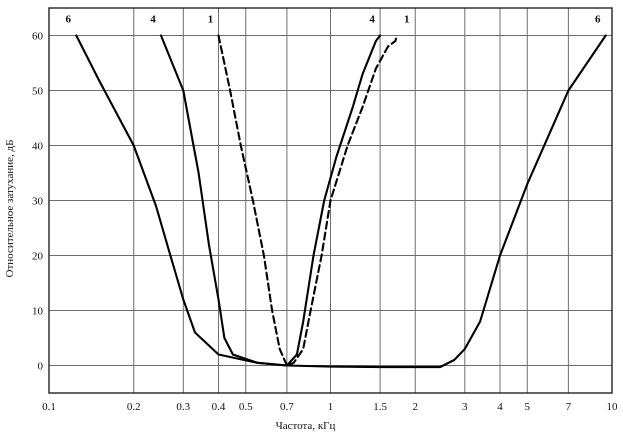 Image resolution: width=623 pixels, height=436 pixels. What do you see at coordinates (38, 37) in the screenshot?
I see `y-tick-label: 60` at bounding box center [38, 37].